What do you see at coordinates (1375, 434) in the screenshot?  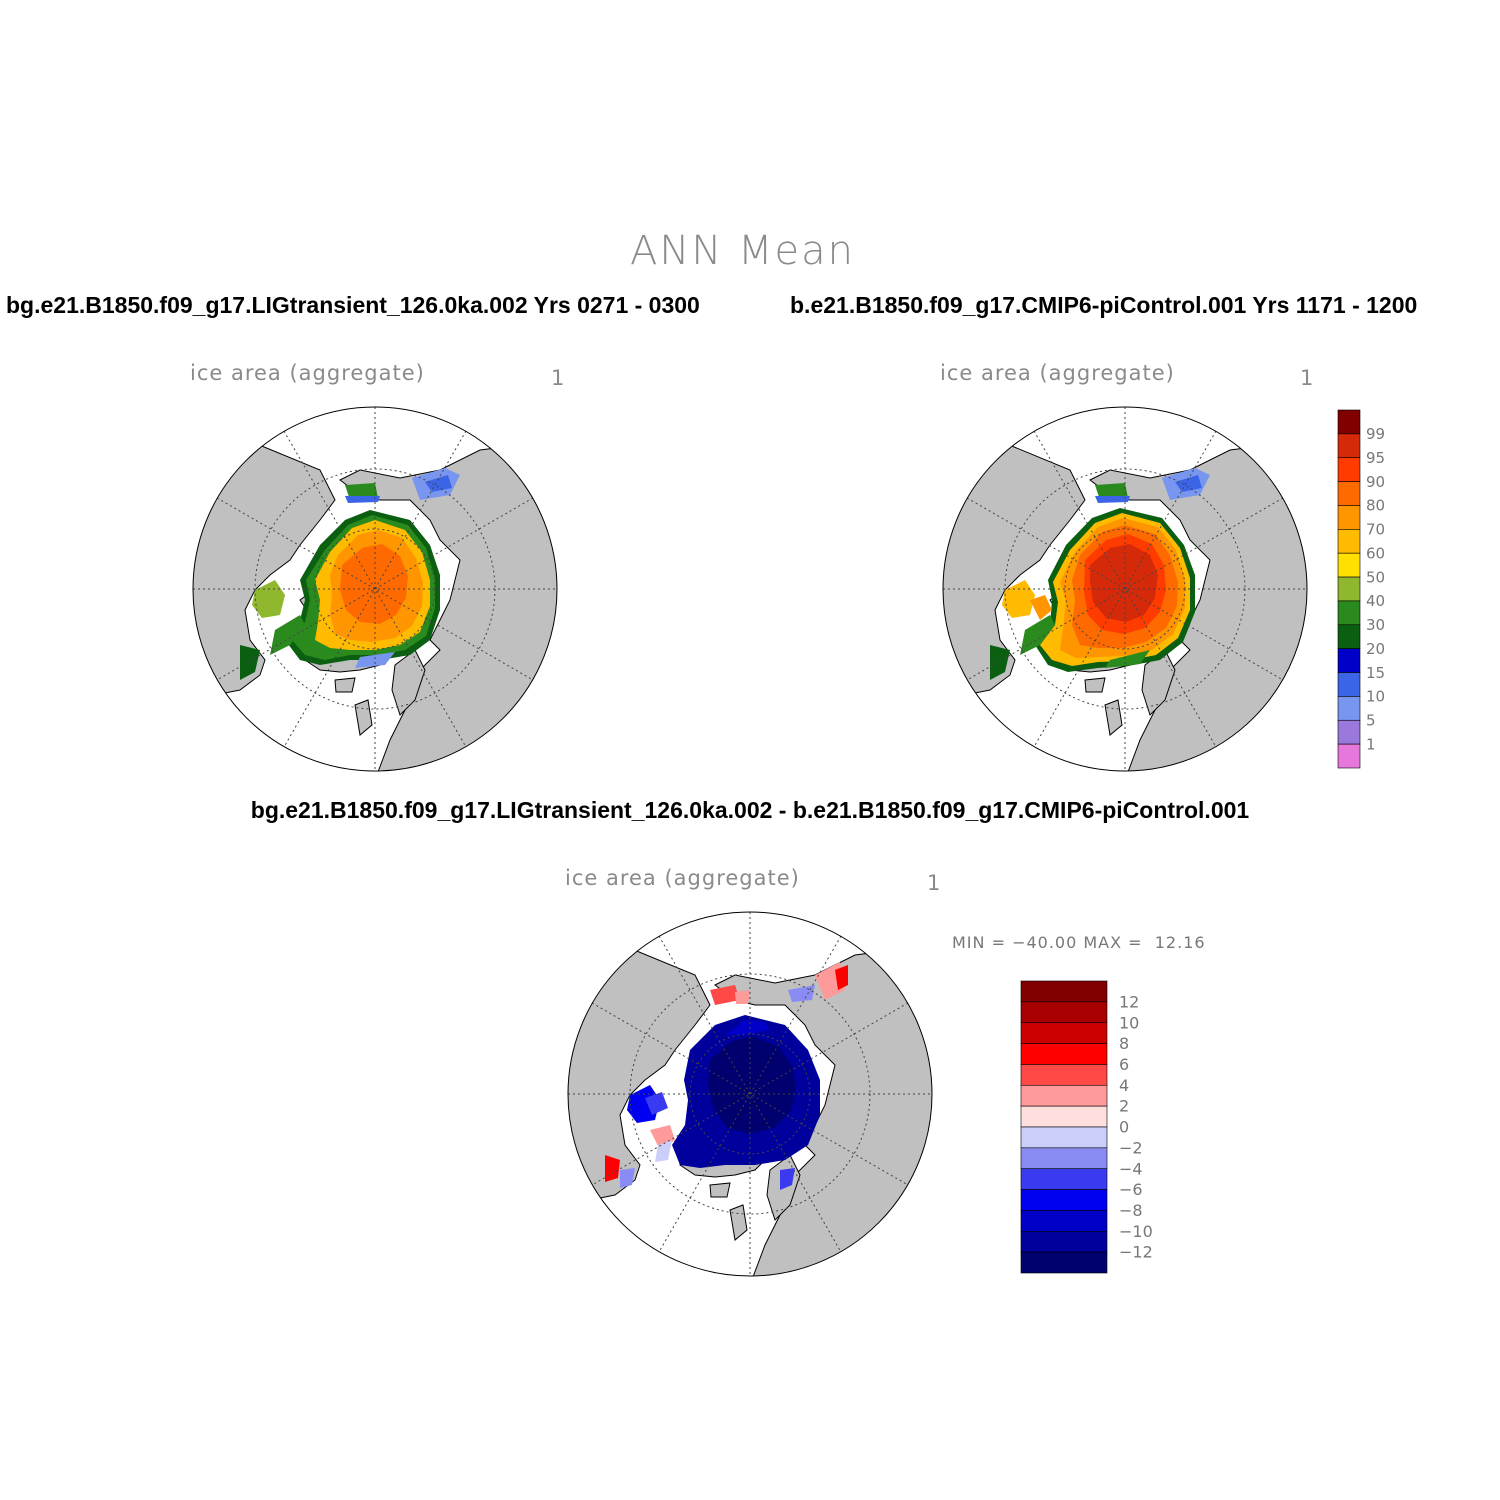 I see `ice-colorbar-tick-label: 99` at bounding box center [1375, 434].